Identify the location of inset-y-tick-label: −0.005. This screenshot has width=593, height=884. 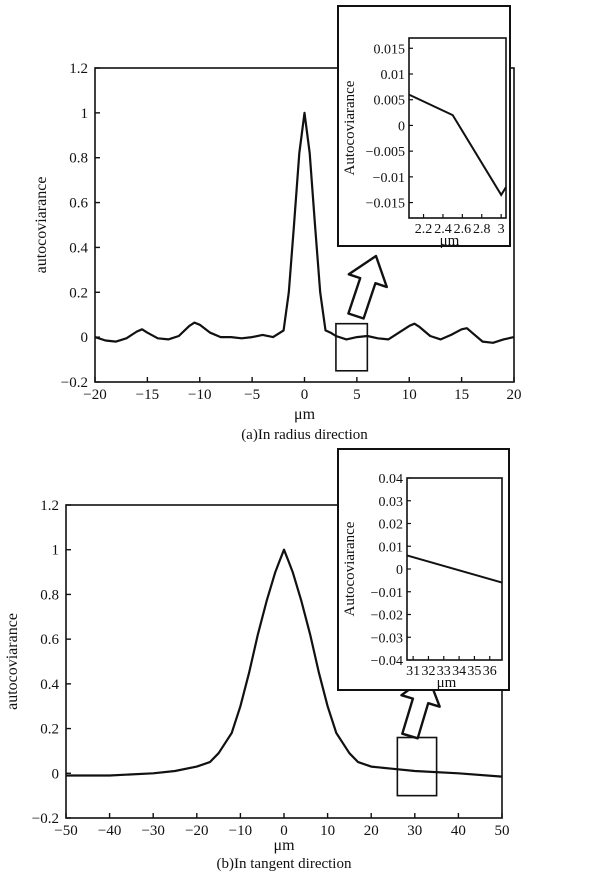
(385, 152).